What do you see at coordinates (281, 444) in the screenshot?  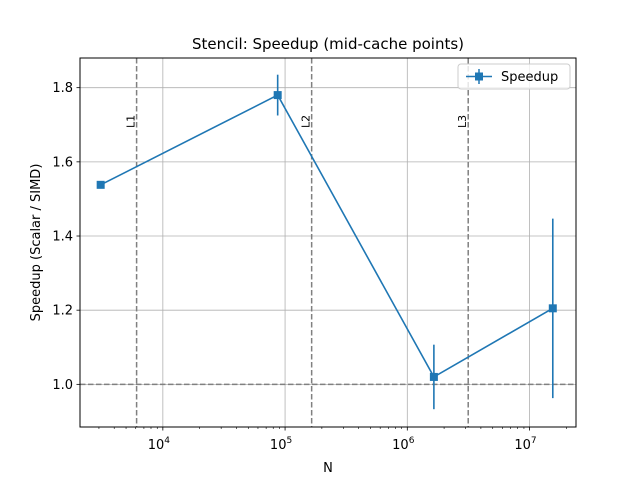 I see `x-tick-label: 10⁵` at bounding box center [281, 444].